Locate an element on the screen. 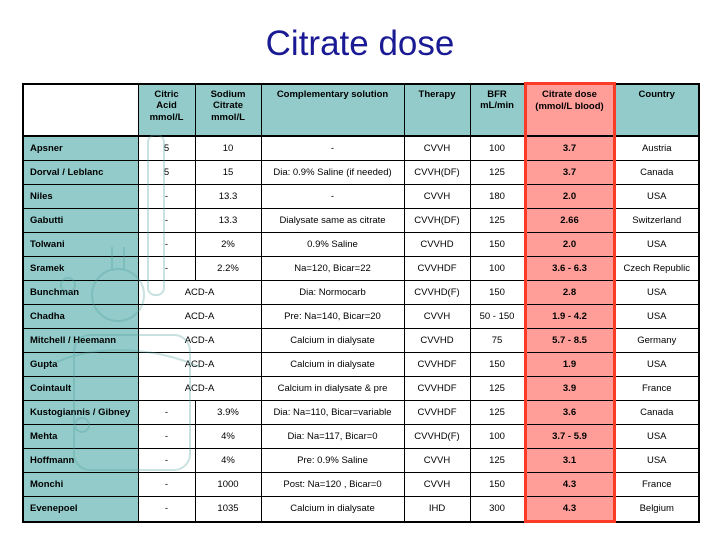 The height and width of the screenshot is (540, 720). table-row: Apsner 5 10- CVVH 100 3.7 Austria is located at coordinates (361, 148).